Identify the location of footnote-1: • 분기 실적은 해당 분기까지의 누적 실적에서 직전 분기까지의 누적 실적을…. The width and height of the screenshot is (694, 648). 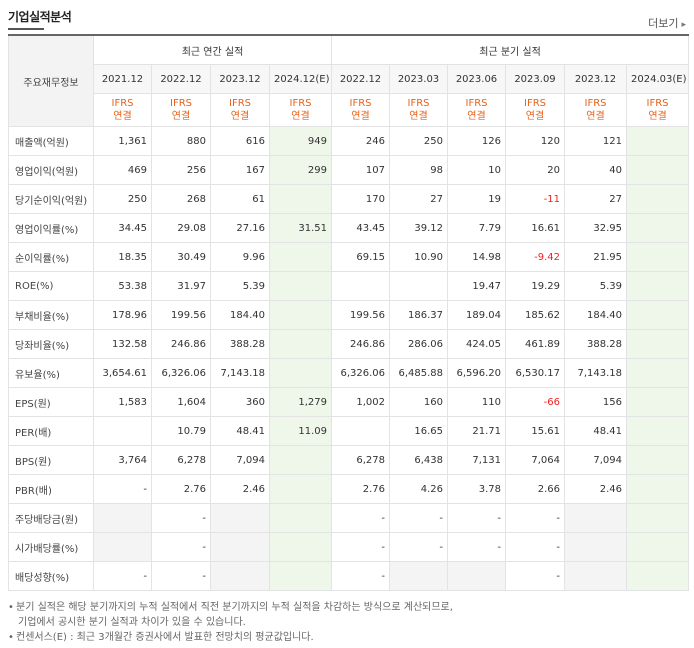
(230, 607).